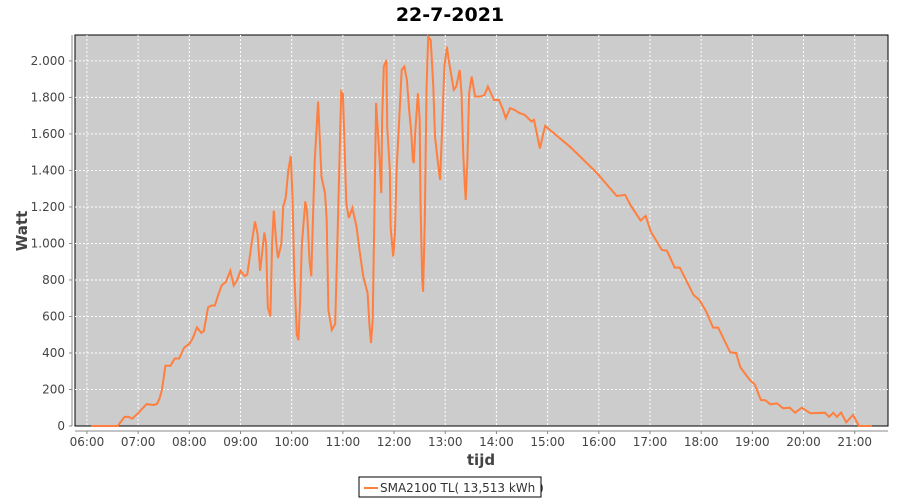 The image size is (900, 500). What do you see at coordinates (138, 442) in the screenshot?
I see `x-tick-label: 07:00` at bounding box center [138, 442].